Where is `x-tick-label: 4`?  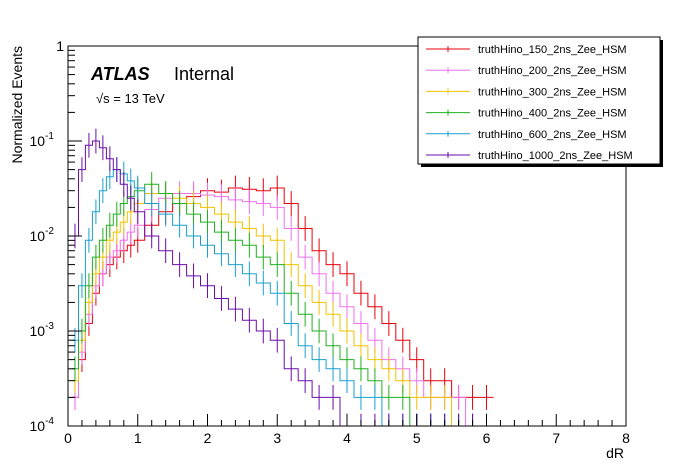 x-tick-label: 4 is located at coordinates (347, 438).